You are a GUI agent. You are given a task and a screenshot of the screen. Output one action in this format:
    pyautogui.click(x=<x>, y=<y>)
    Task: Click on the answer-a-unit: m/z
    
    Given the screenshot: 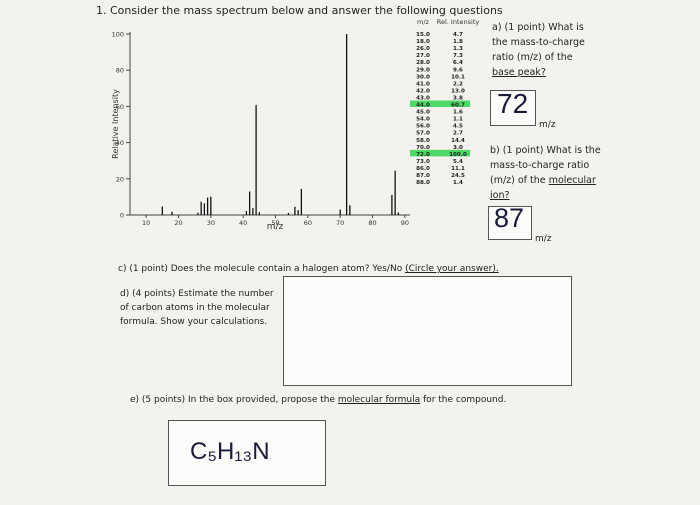 What is the action you would take?
    pyautogui.click(x=547, y=125)
    